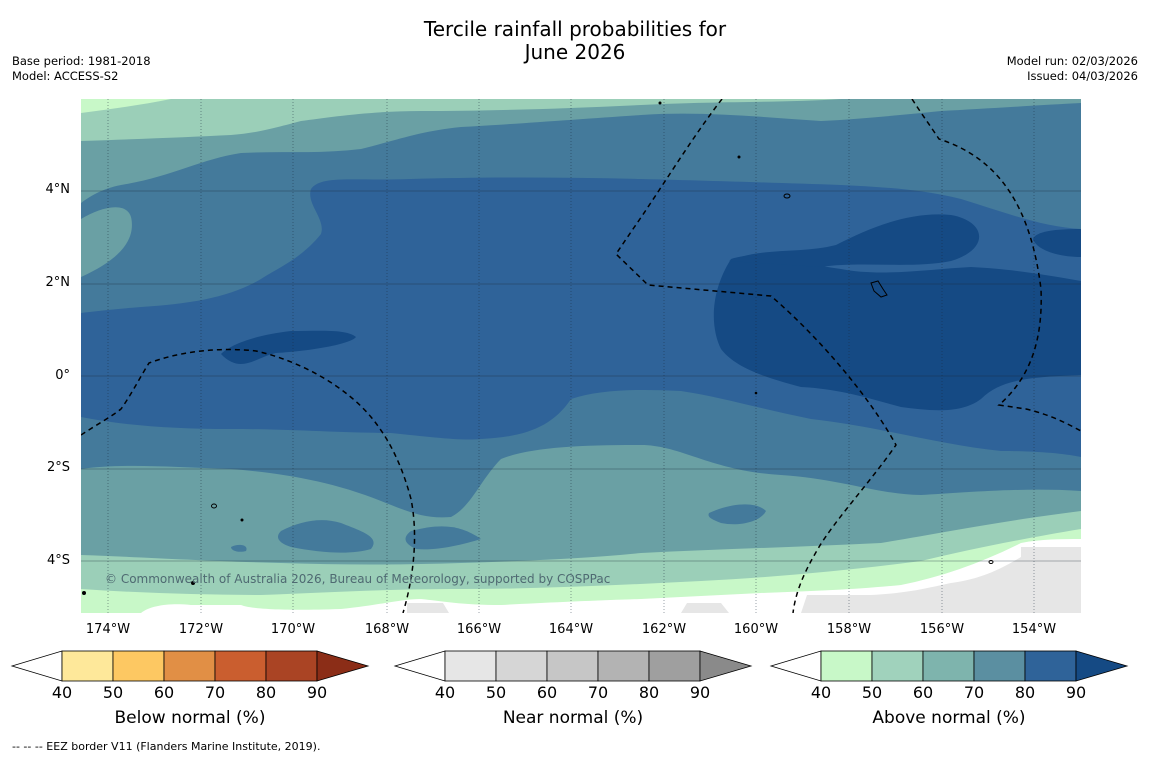 The height and width of the screenshot is (758, 1150). What do you see at coordinates (479, 629) in the screenshot?
I see `lon-label-166w: 166°W` at bounding box center [479, 629].